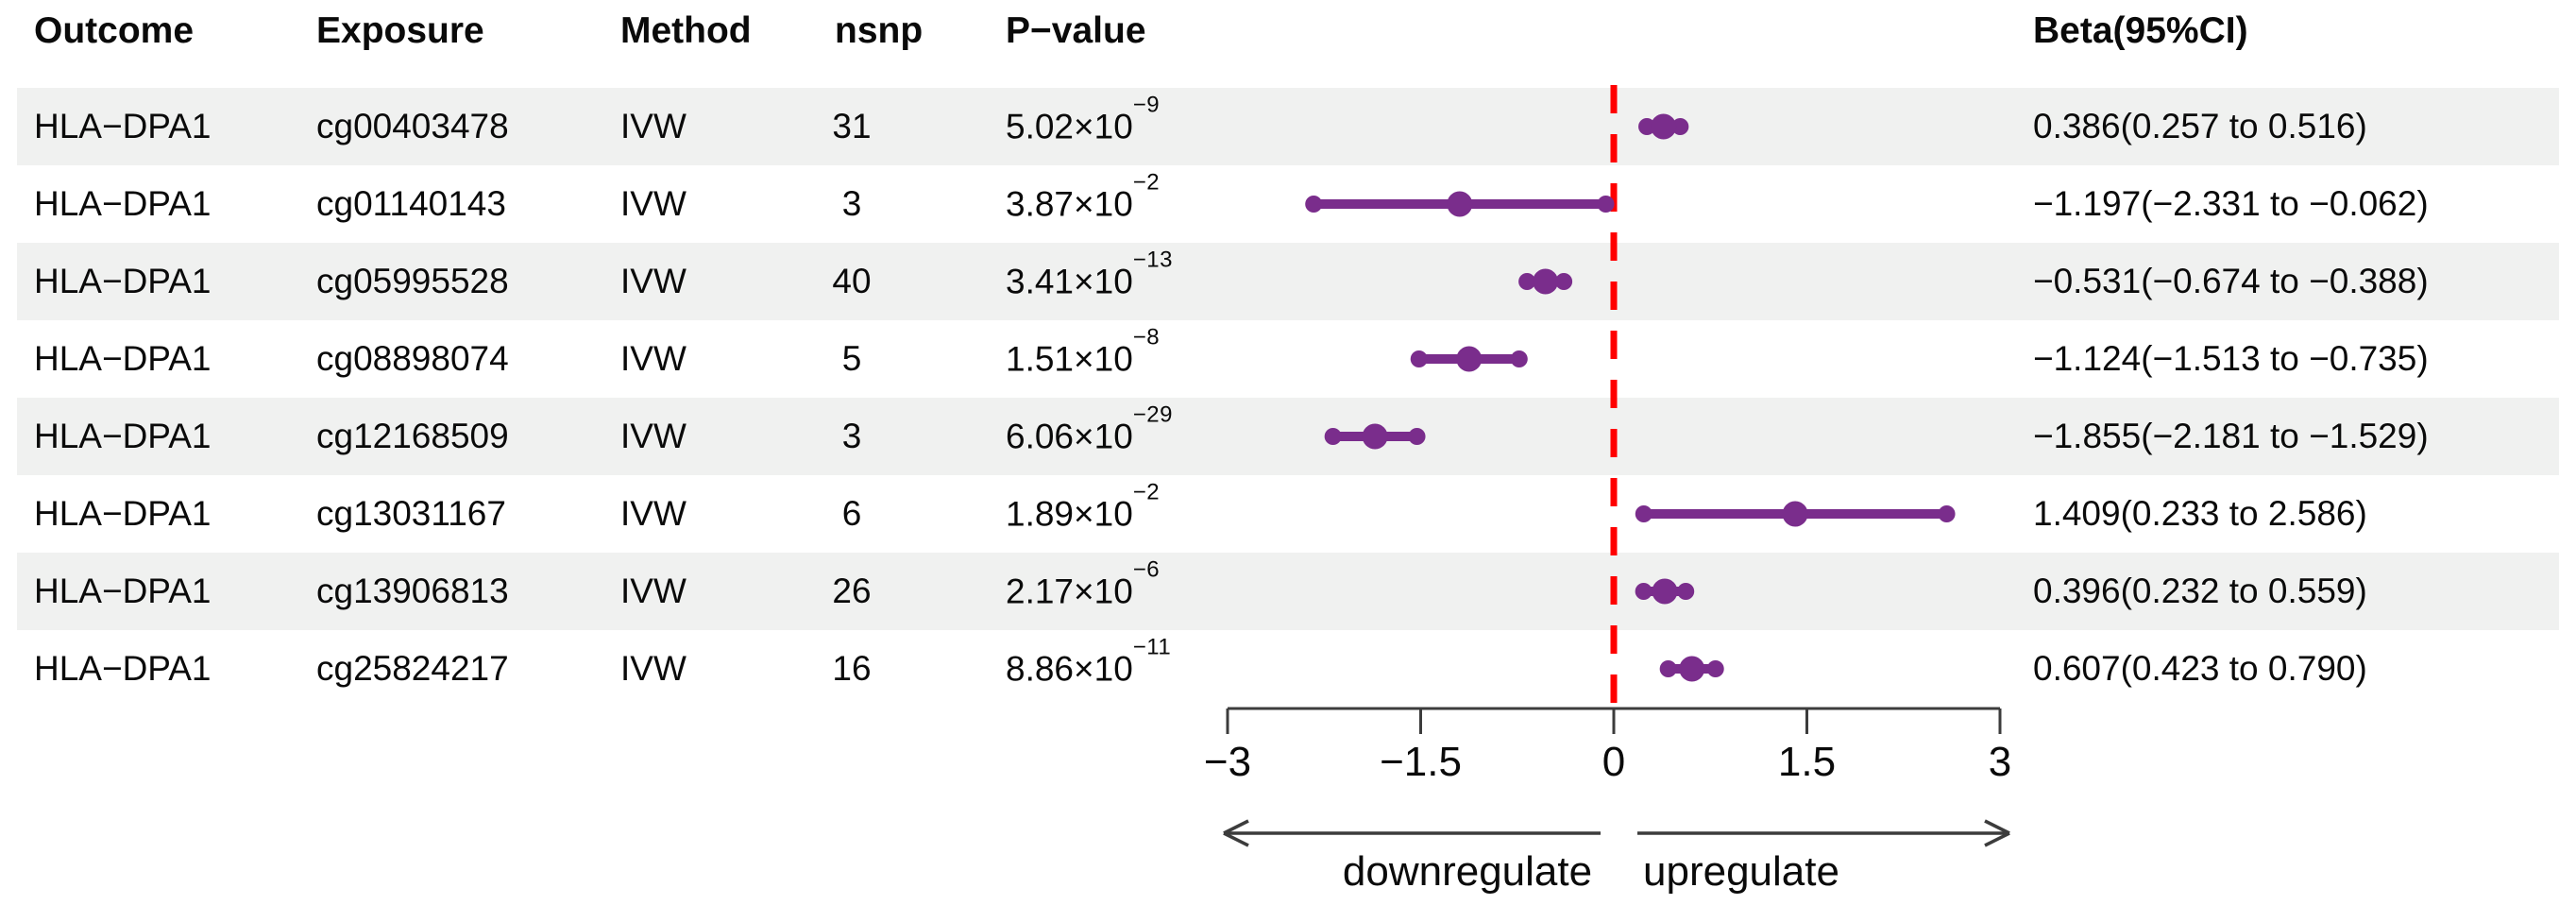 The width and height of the screenshot is (2576, 922). Describe the element at coordinates (1076, 31) in the screenshot. I see `col-header-pvalue: P−value` at that location.